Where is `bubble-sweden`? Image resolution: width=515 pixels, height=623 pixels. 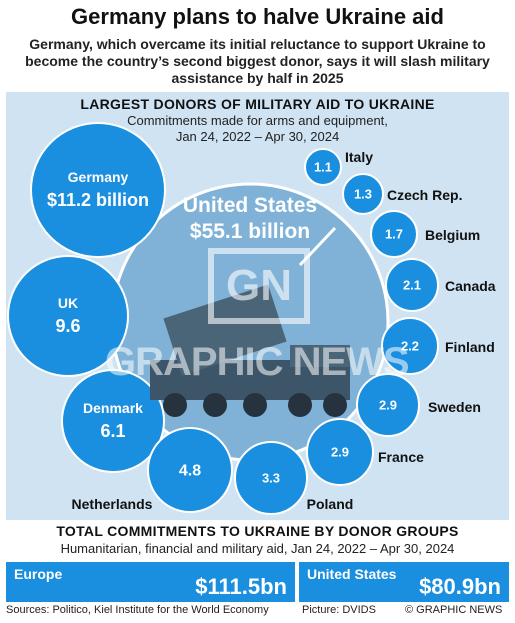 bubble-sweden is located at coordinates (388, 405).